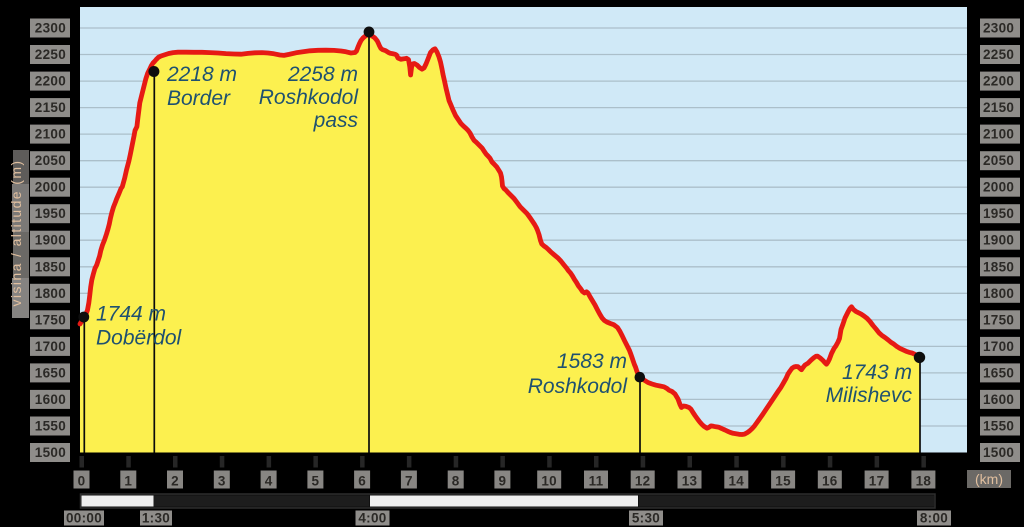 The height and width of the screenshot is (527, 1024). Describe the element at coordinates (269, 481) in the screenshot. I see `svg-text: 4` at that location.